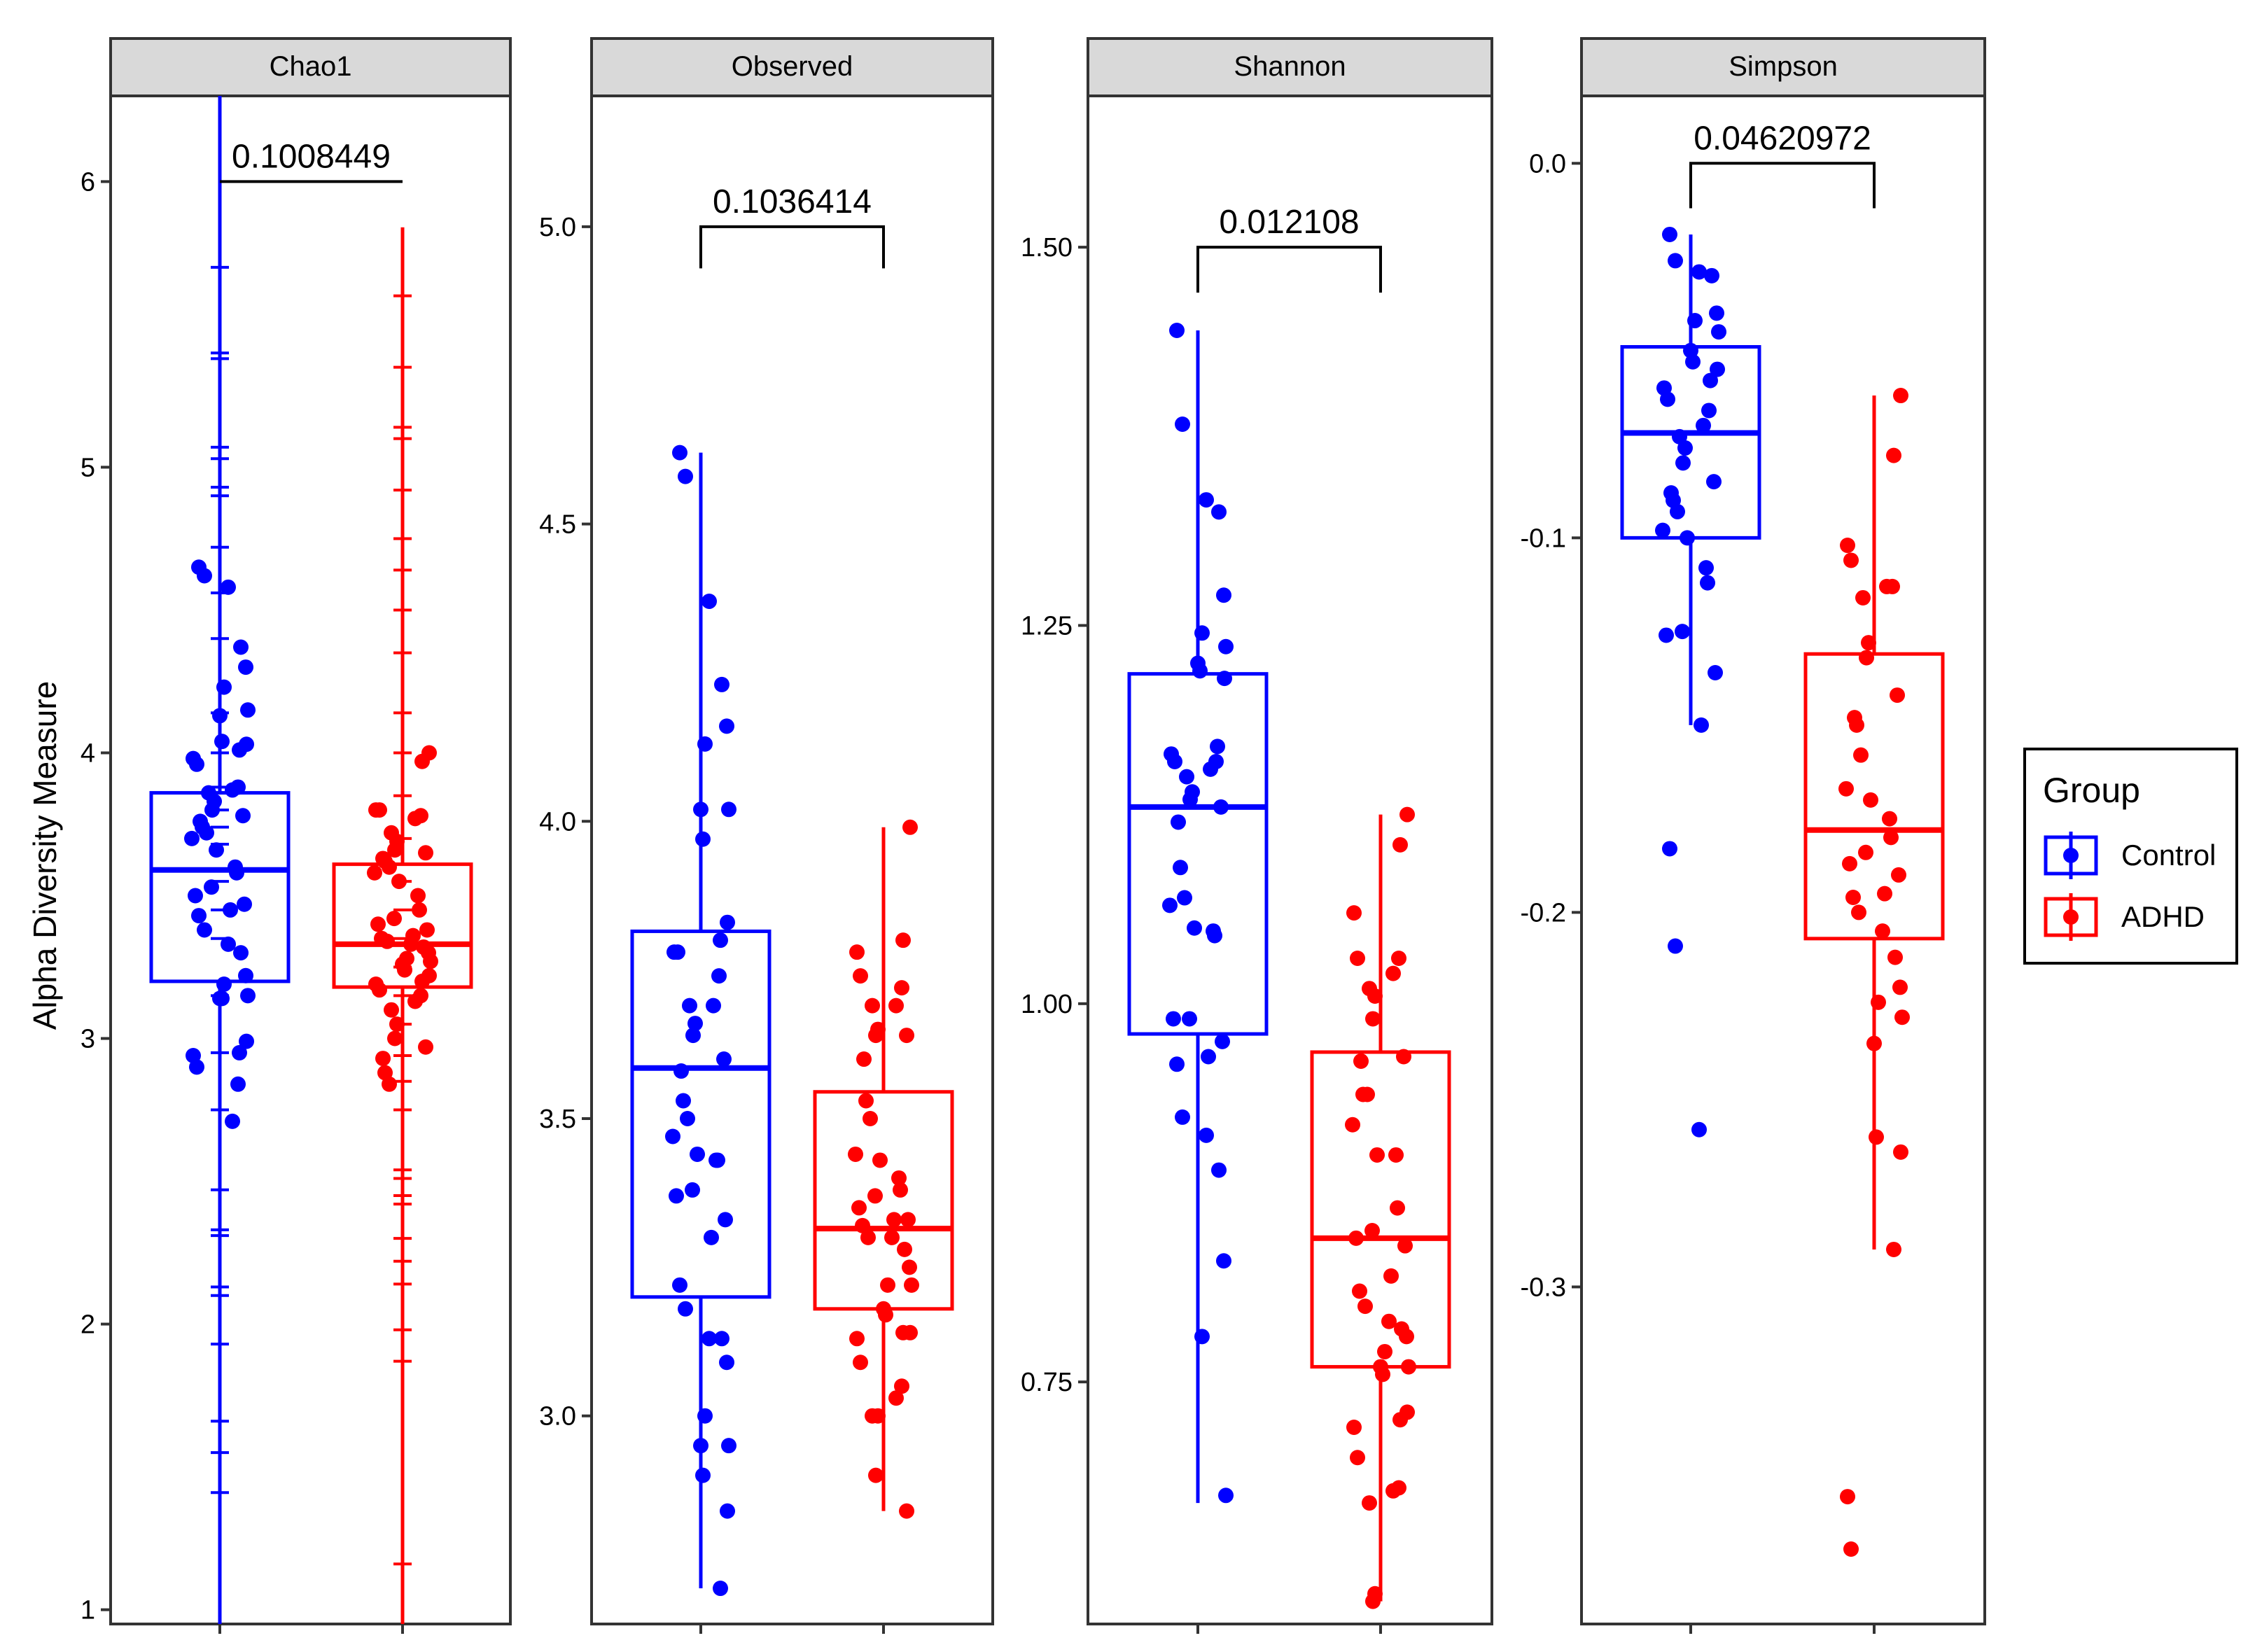  I want to click on group-chao1-adhd, so click(402, 925).